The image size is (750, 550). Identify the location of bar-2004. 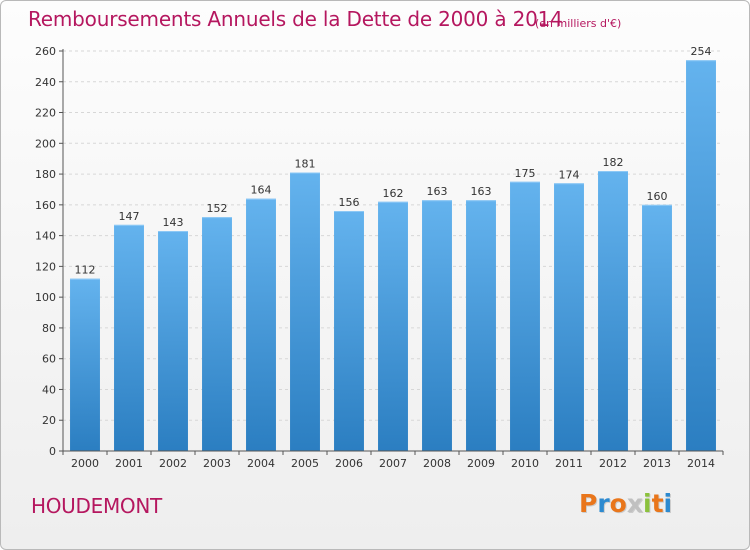
(261, 324).